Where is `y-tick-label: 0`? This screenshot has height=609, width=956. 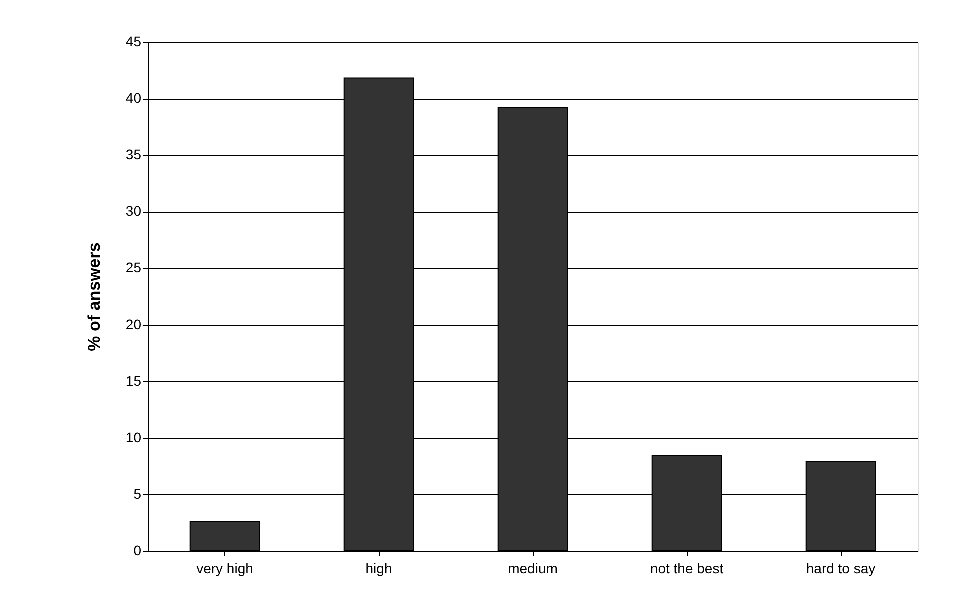 y-tick-label: 0 is located at coordinates (138, 550).